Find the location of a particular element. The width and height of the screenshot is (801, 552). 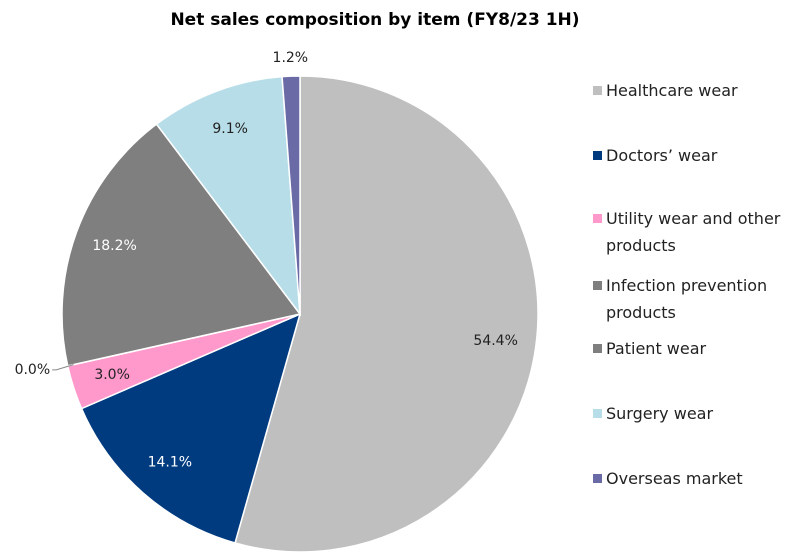

legend-label: Utility wear and other products is located at coordinates (693, 232).